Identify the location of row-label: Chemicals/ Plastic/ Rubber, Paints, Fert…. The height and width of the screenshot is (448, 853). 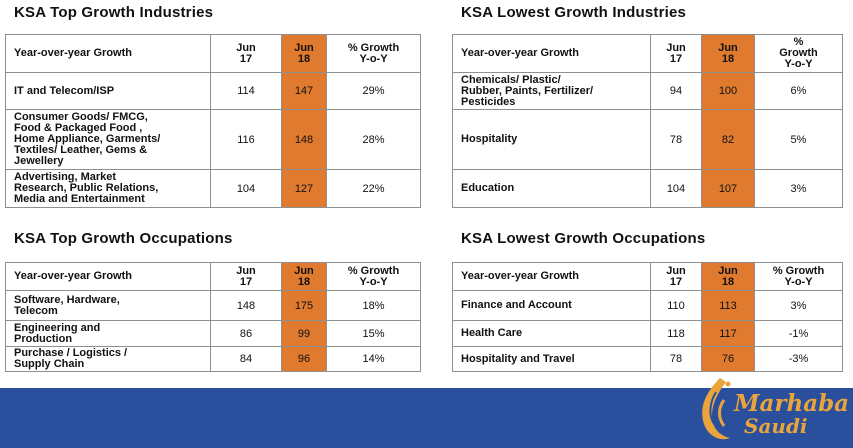
(551, 91).